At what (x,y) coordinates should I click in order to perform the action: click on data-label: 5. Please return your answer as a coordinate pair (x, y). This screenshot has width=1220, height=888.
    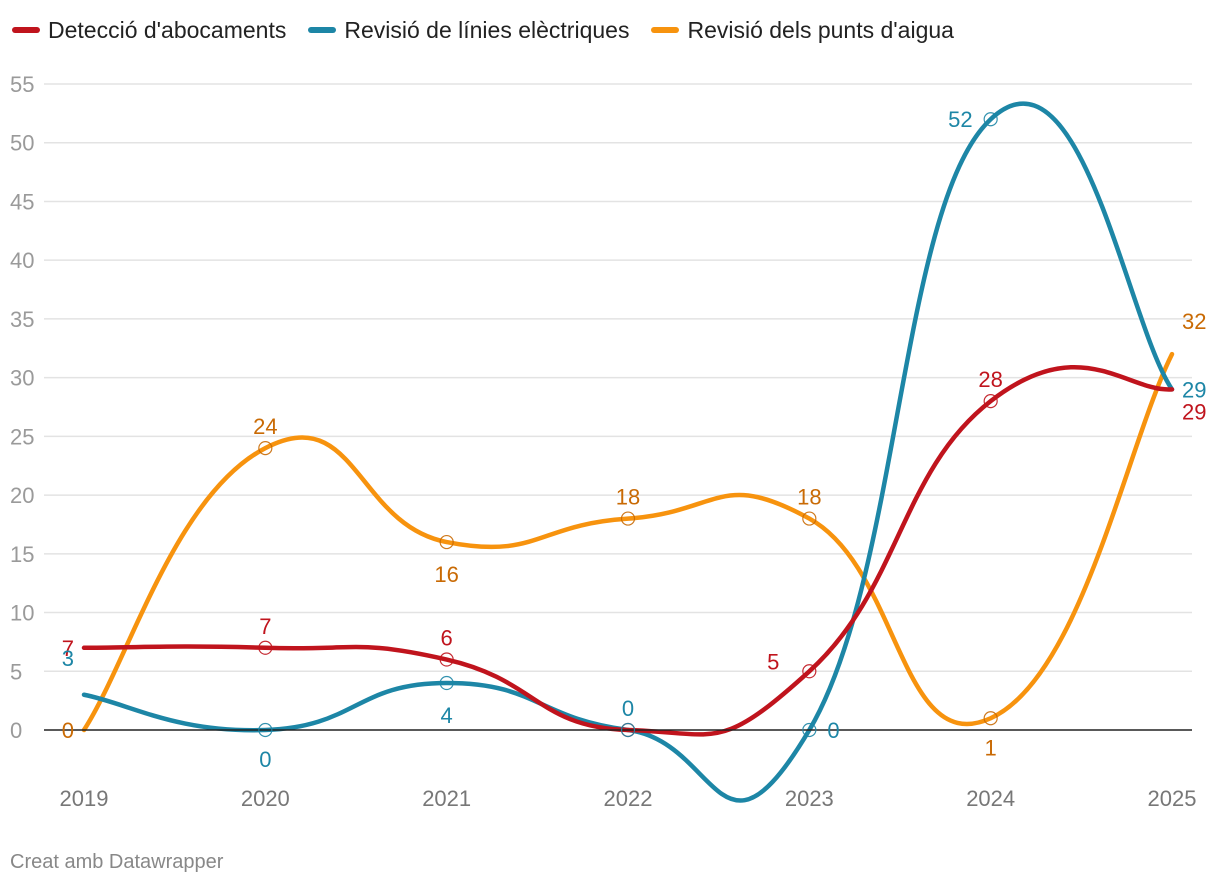
    Looking at the image, I should click on (773, 661).